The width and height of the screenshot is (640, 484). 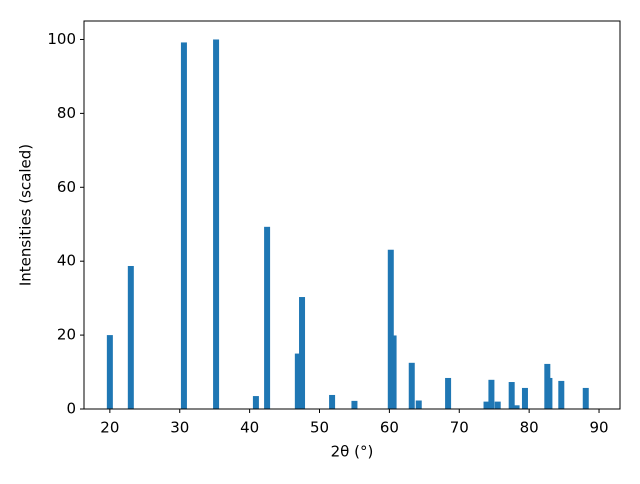 What do you see at coordinates (179, 428) in the screenshot?
I see `x-tick-label: 30` at bounding box center [179, 428].